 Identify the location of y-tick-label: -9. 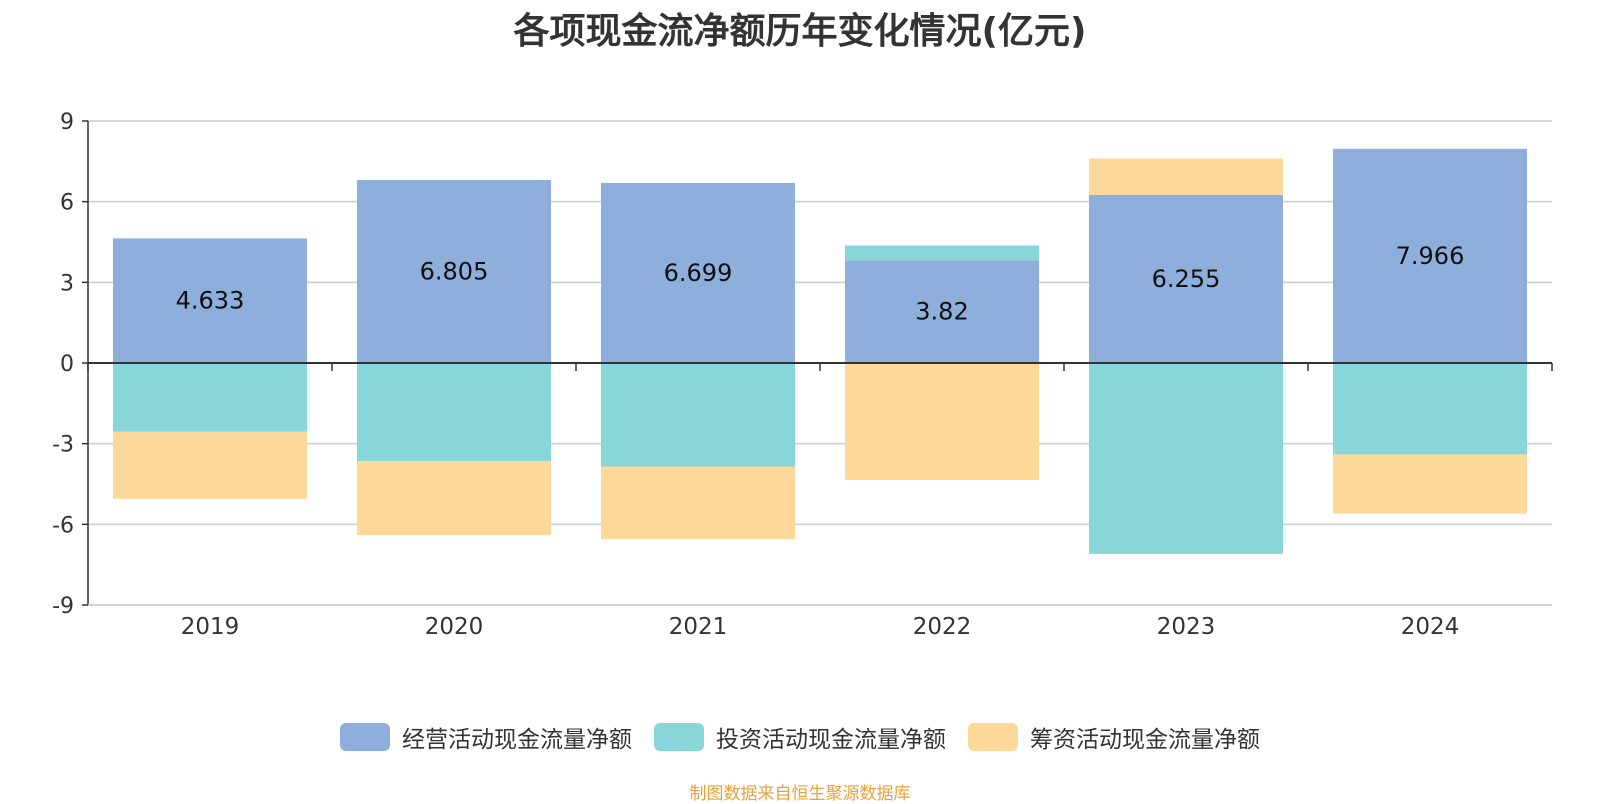
(63, 606).